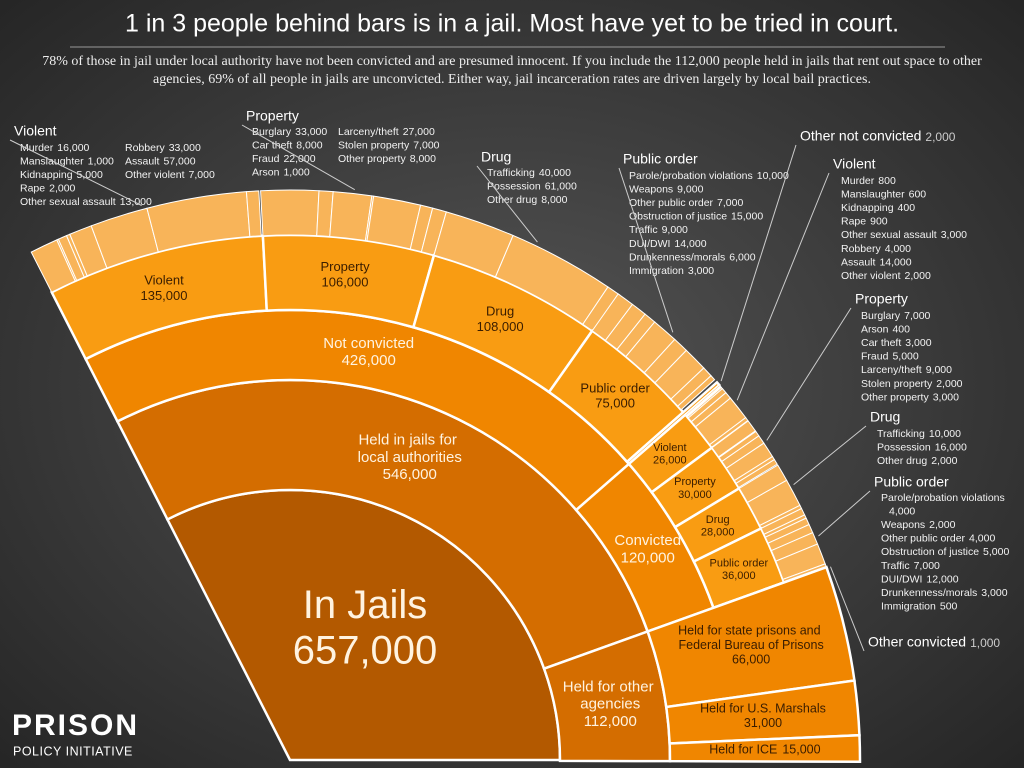 The image size is (1024, 768). I want to click on callout-item-value: 10,000, so click(945, 434).